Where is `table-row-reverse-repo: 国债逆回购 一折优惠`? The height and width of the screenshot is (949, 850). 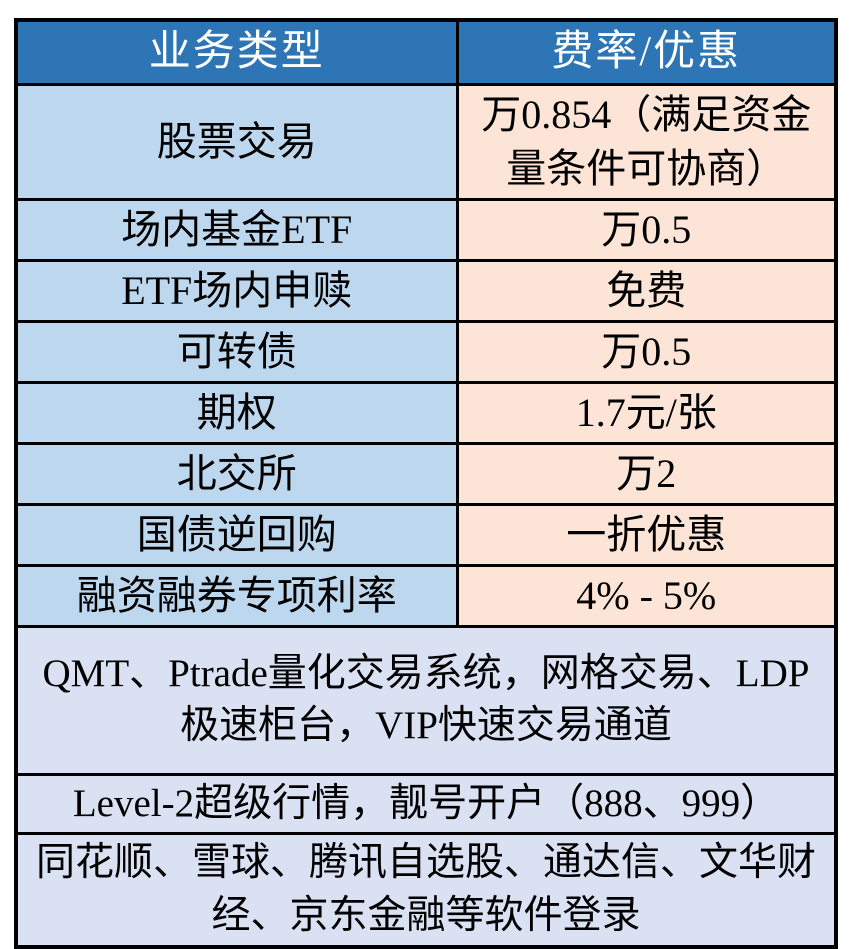 table-row-reverse-repo: 国债逆回购 一折优惠 is located at coordinates (426, 534).